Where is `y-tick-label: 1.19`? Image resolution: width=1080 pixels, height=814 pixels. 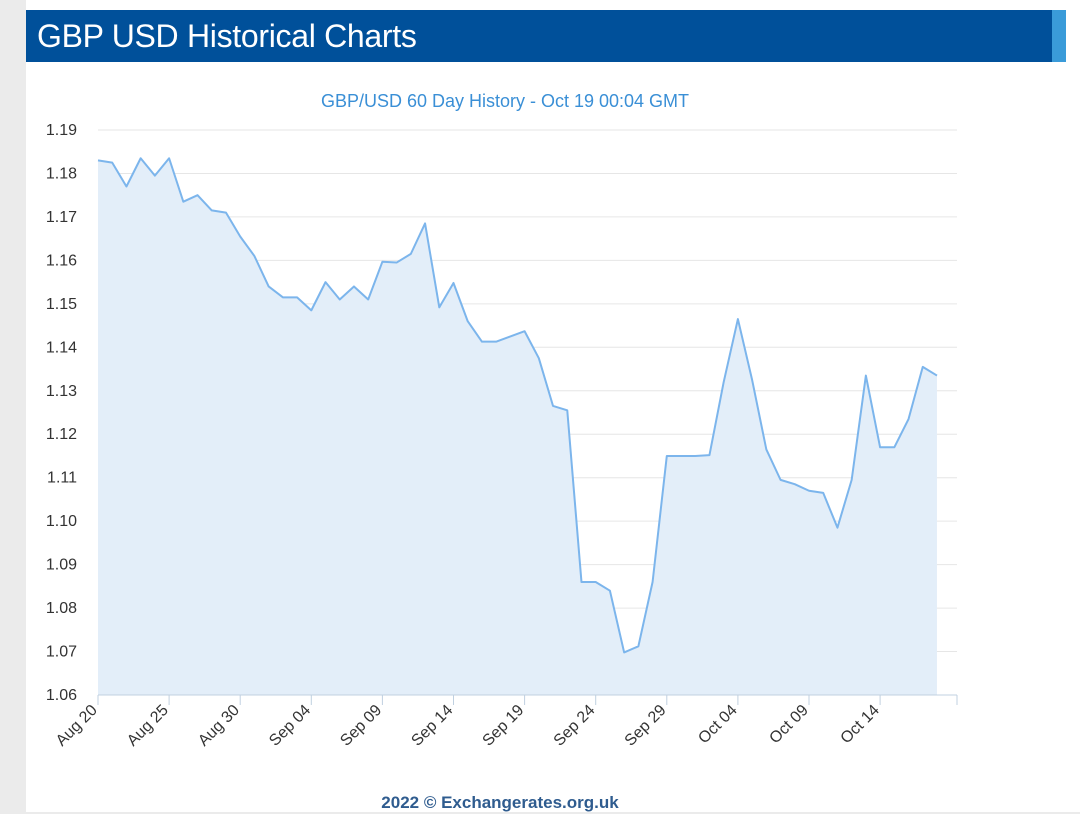
y-tick-label: 1.19 is located at coordinates (61, 130).